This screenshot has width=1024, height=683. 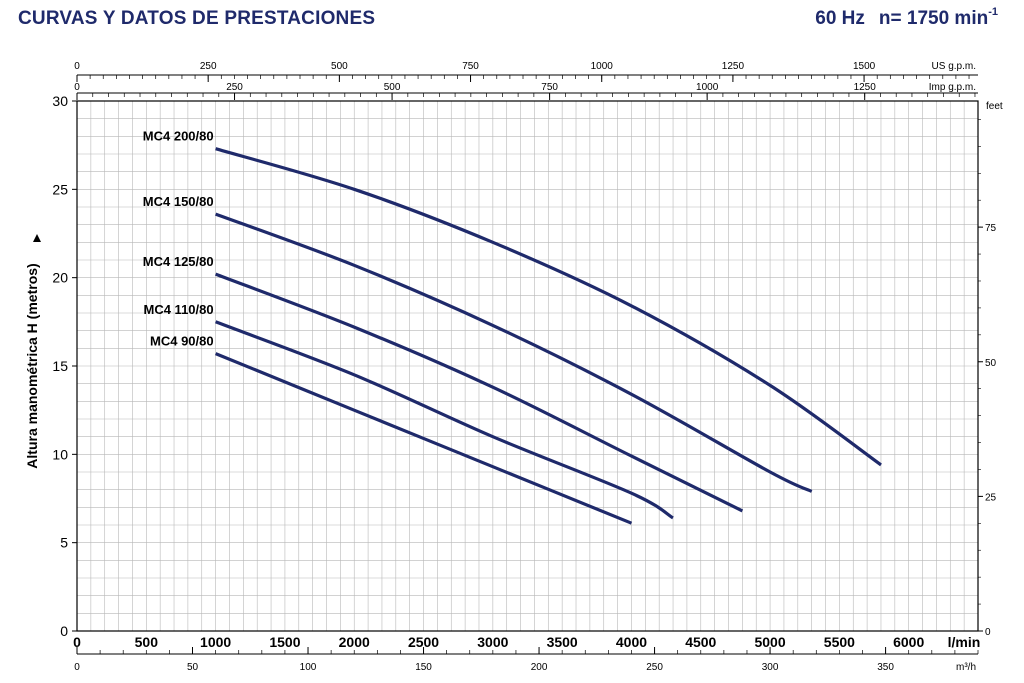 I want to click on m3h-scale-tick-label: 300, so click(x=770, y=667).